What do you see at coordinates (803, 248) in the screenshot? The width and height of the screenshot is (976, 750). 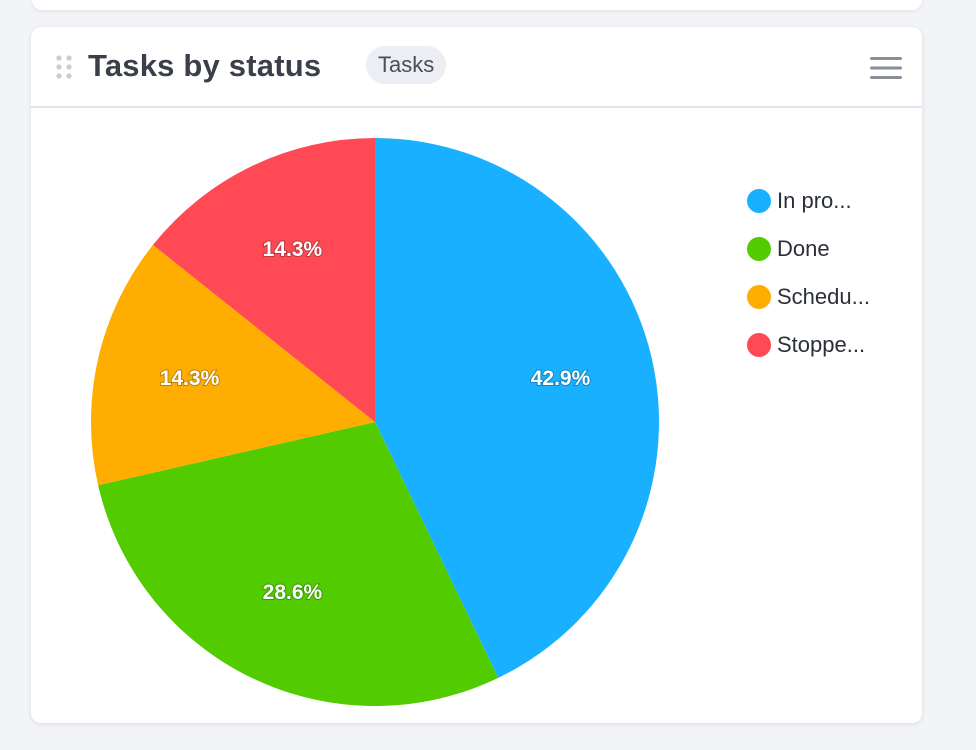 I see `legend-label: Done` at bounding box center [803, 248].